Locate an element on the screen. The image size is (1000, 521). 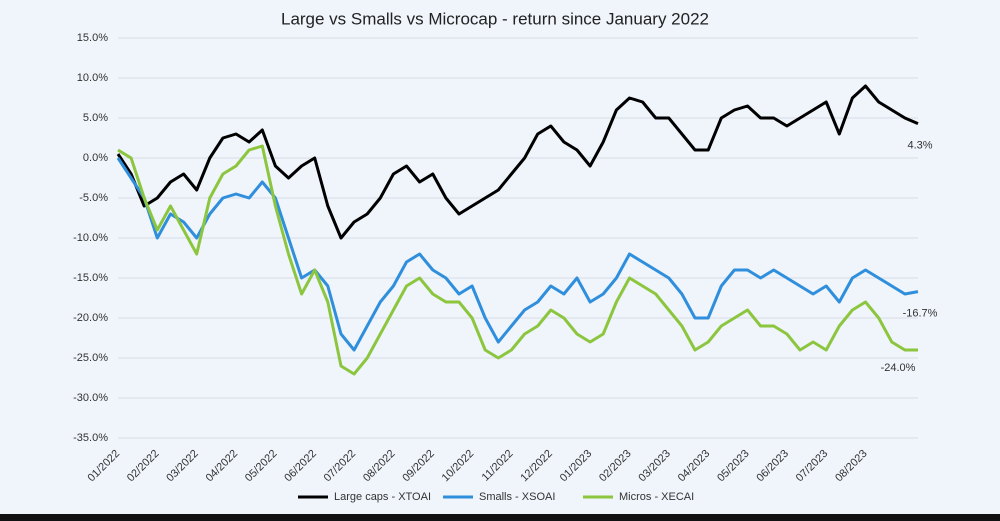
y-tick-label: 0.0% is located at coordinates (95, 158).